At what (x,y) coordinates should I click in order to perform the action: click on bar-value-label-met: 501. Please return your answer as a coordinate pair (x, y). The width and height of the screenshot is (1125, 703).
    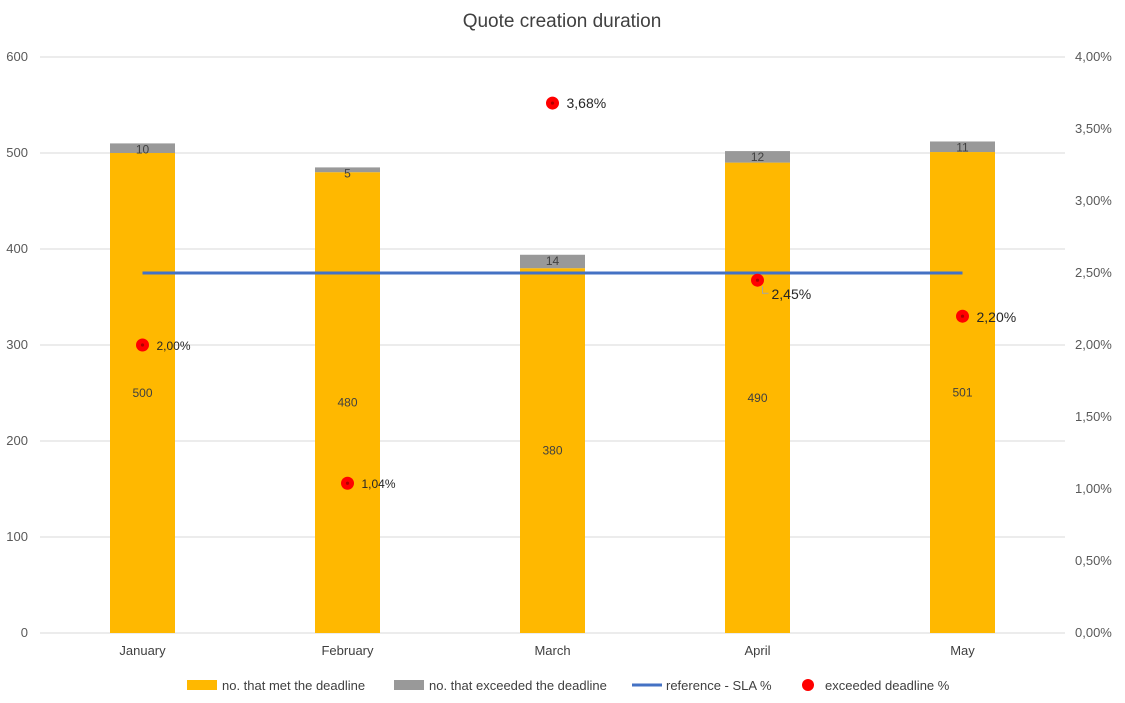
    Looking at the image, I should click on (962, 393).